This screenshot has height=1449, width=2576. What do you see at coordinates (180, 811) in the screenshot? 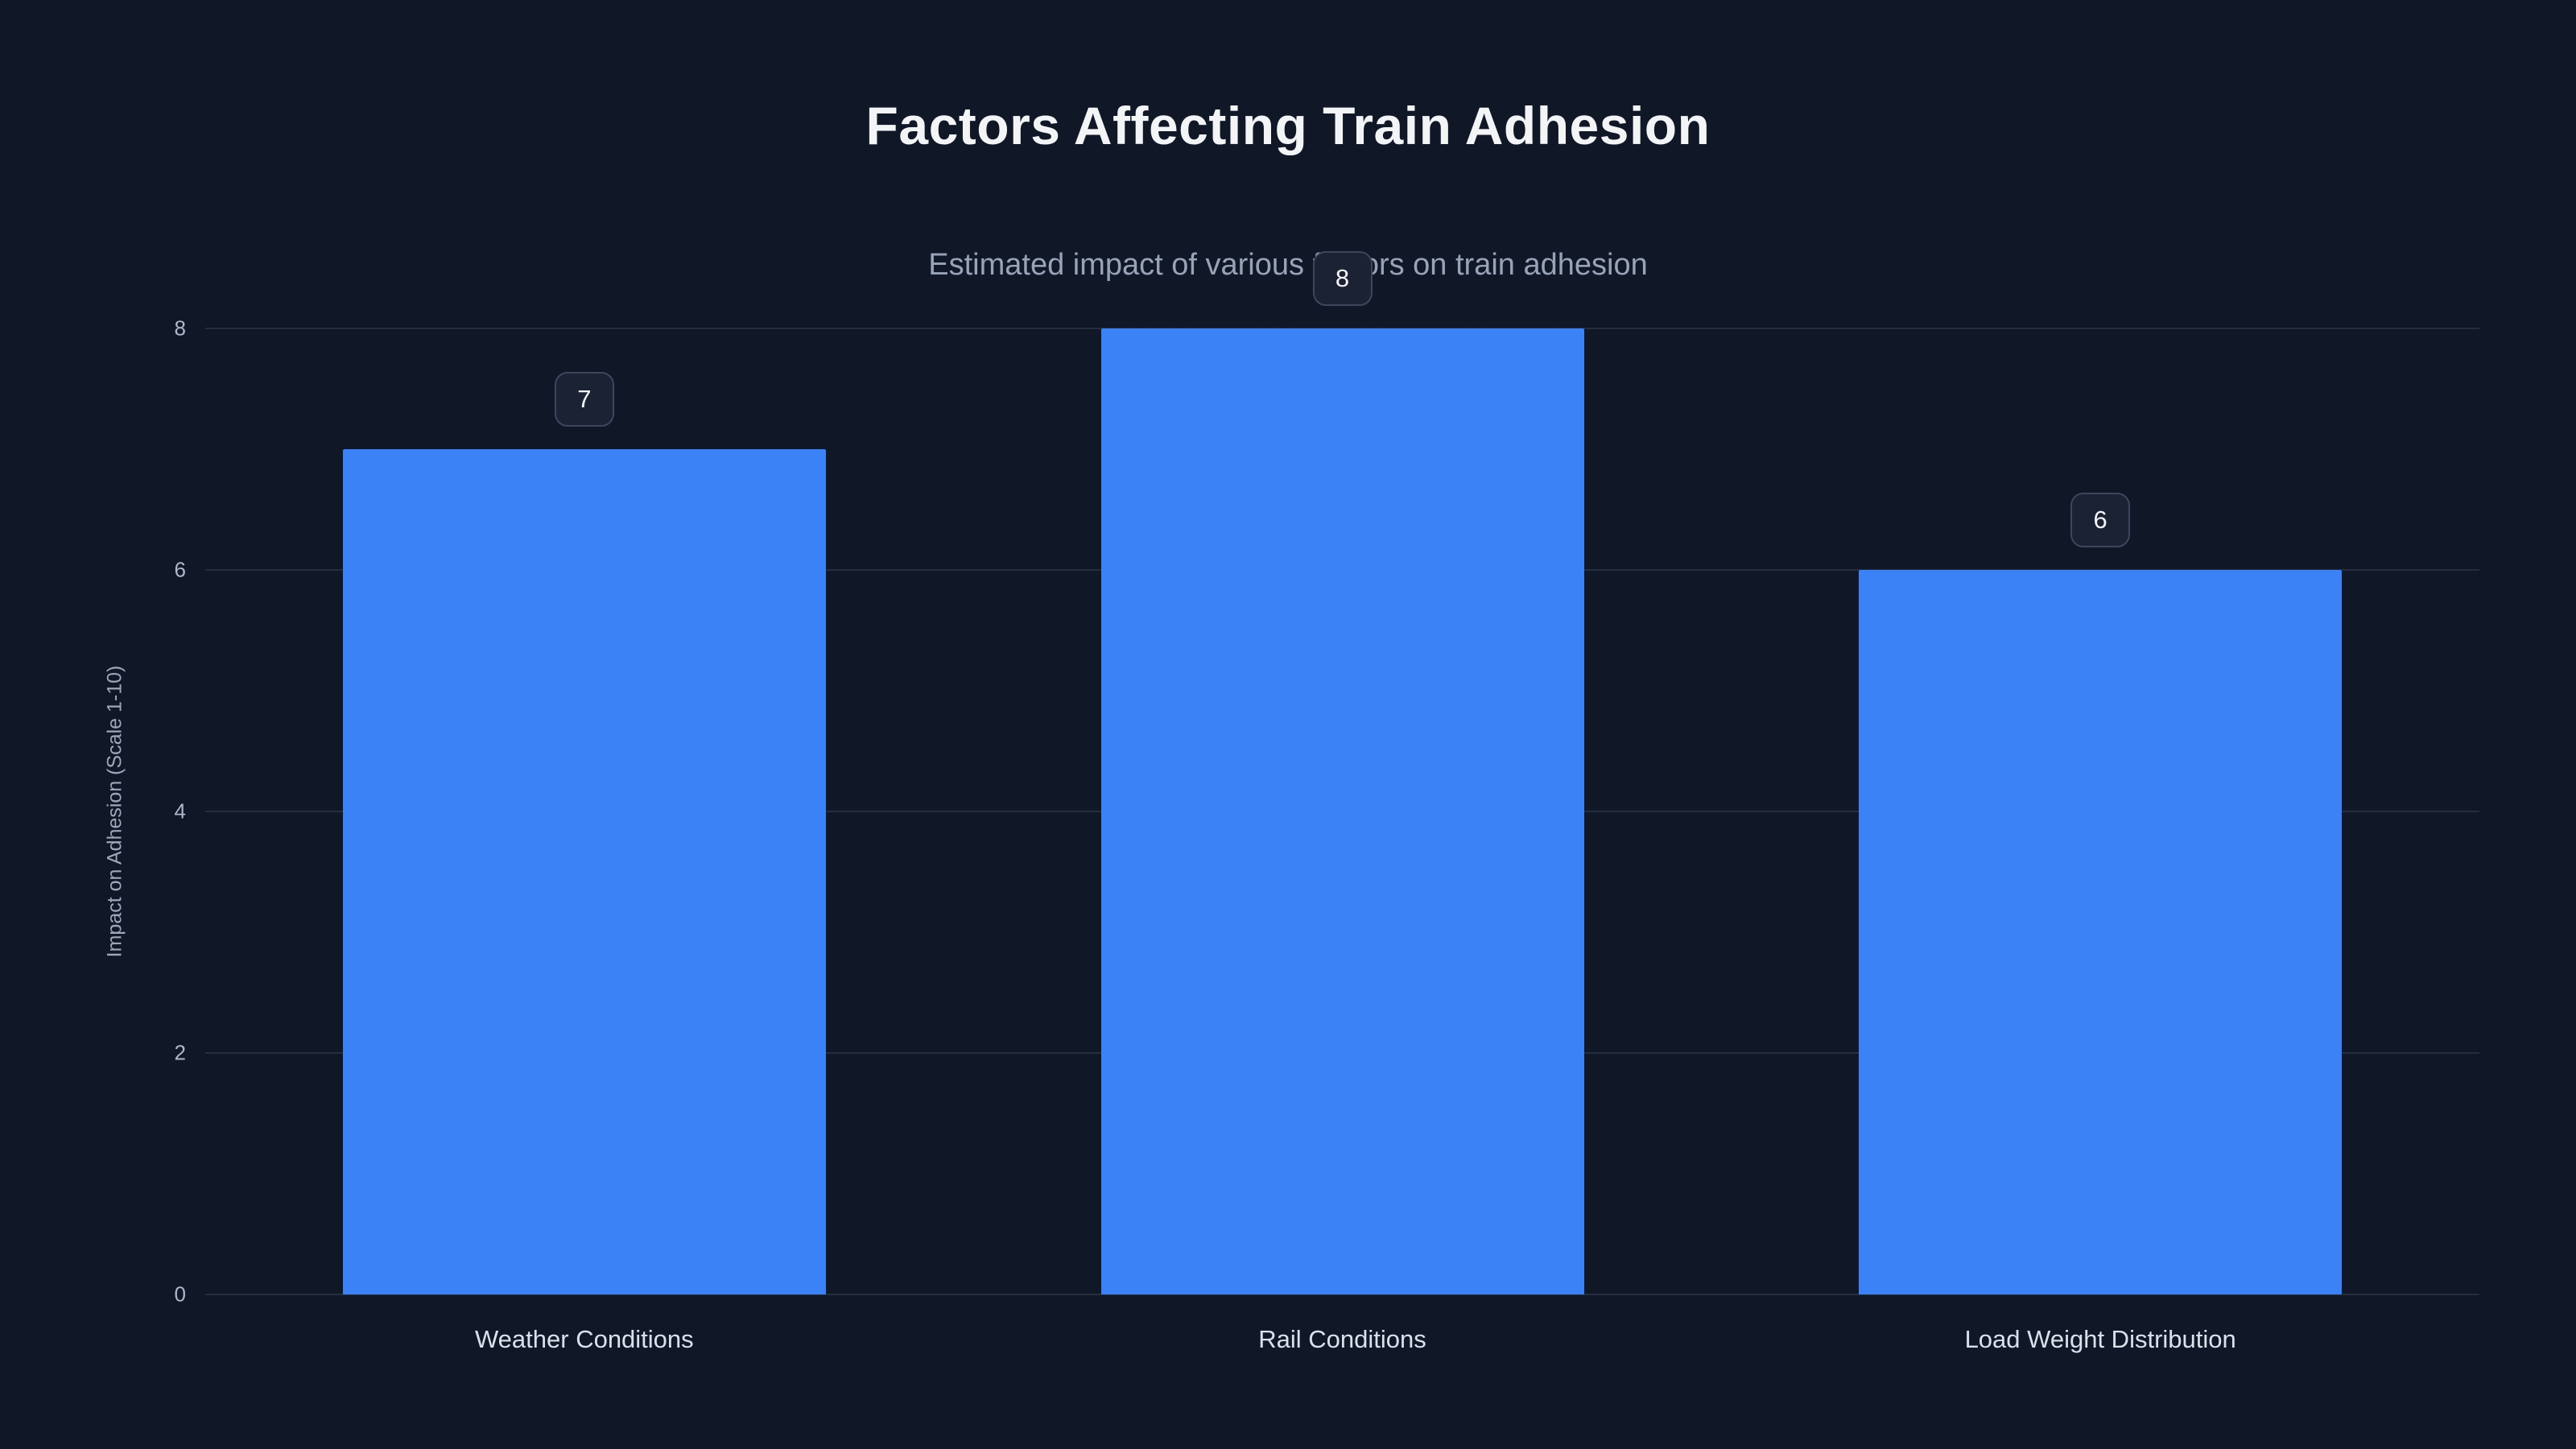
I see `y-tick-label-4: 4` at bounding box center [180, 811].